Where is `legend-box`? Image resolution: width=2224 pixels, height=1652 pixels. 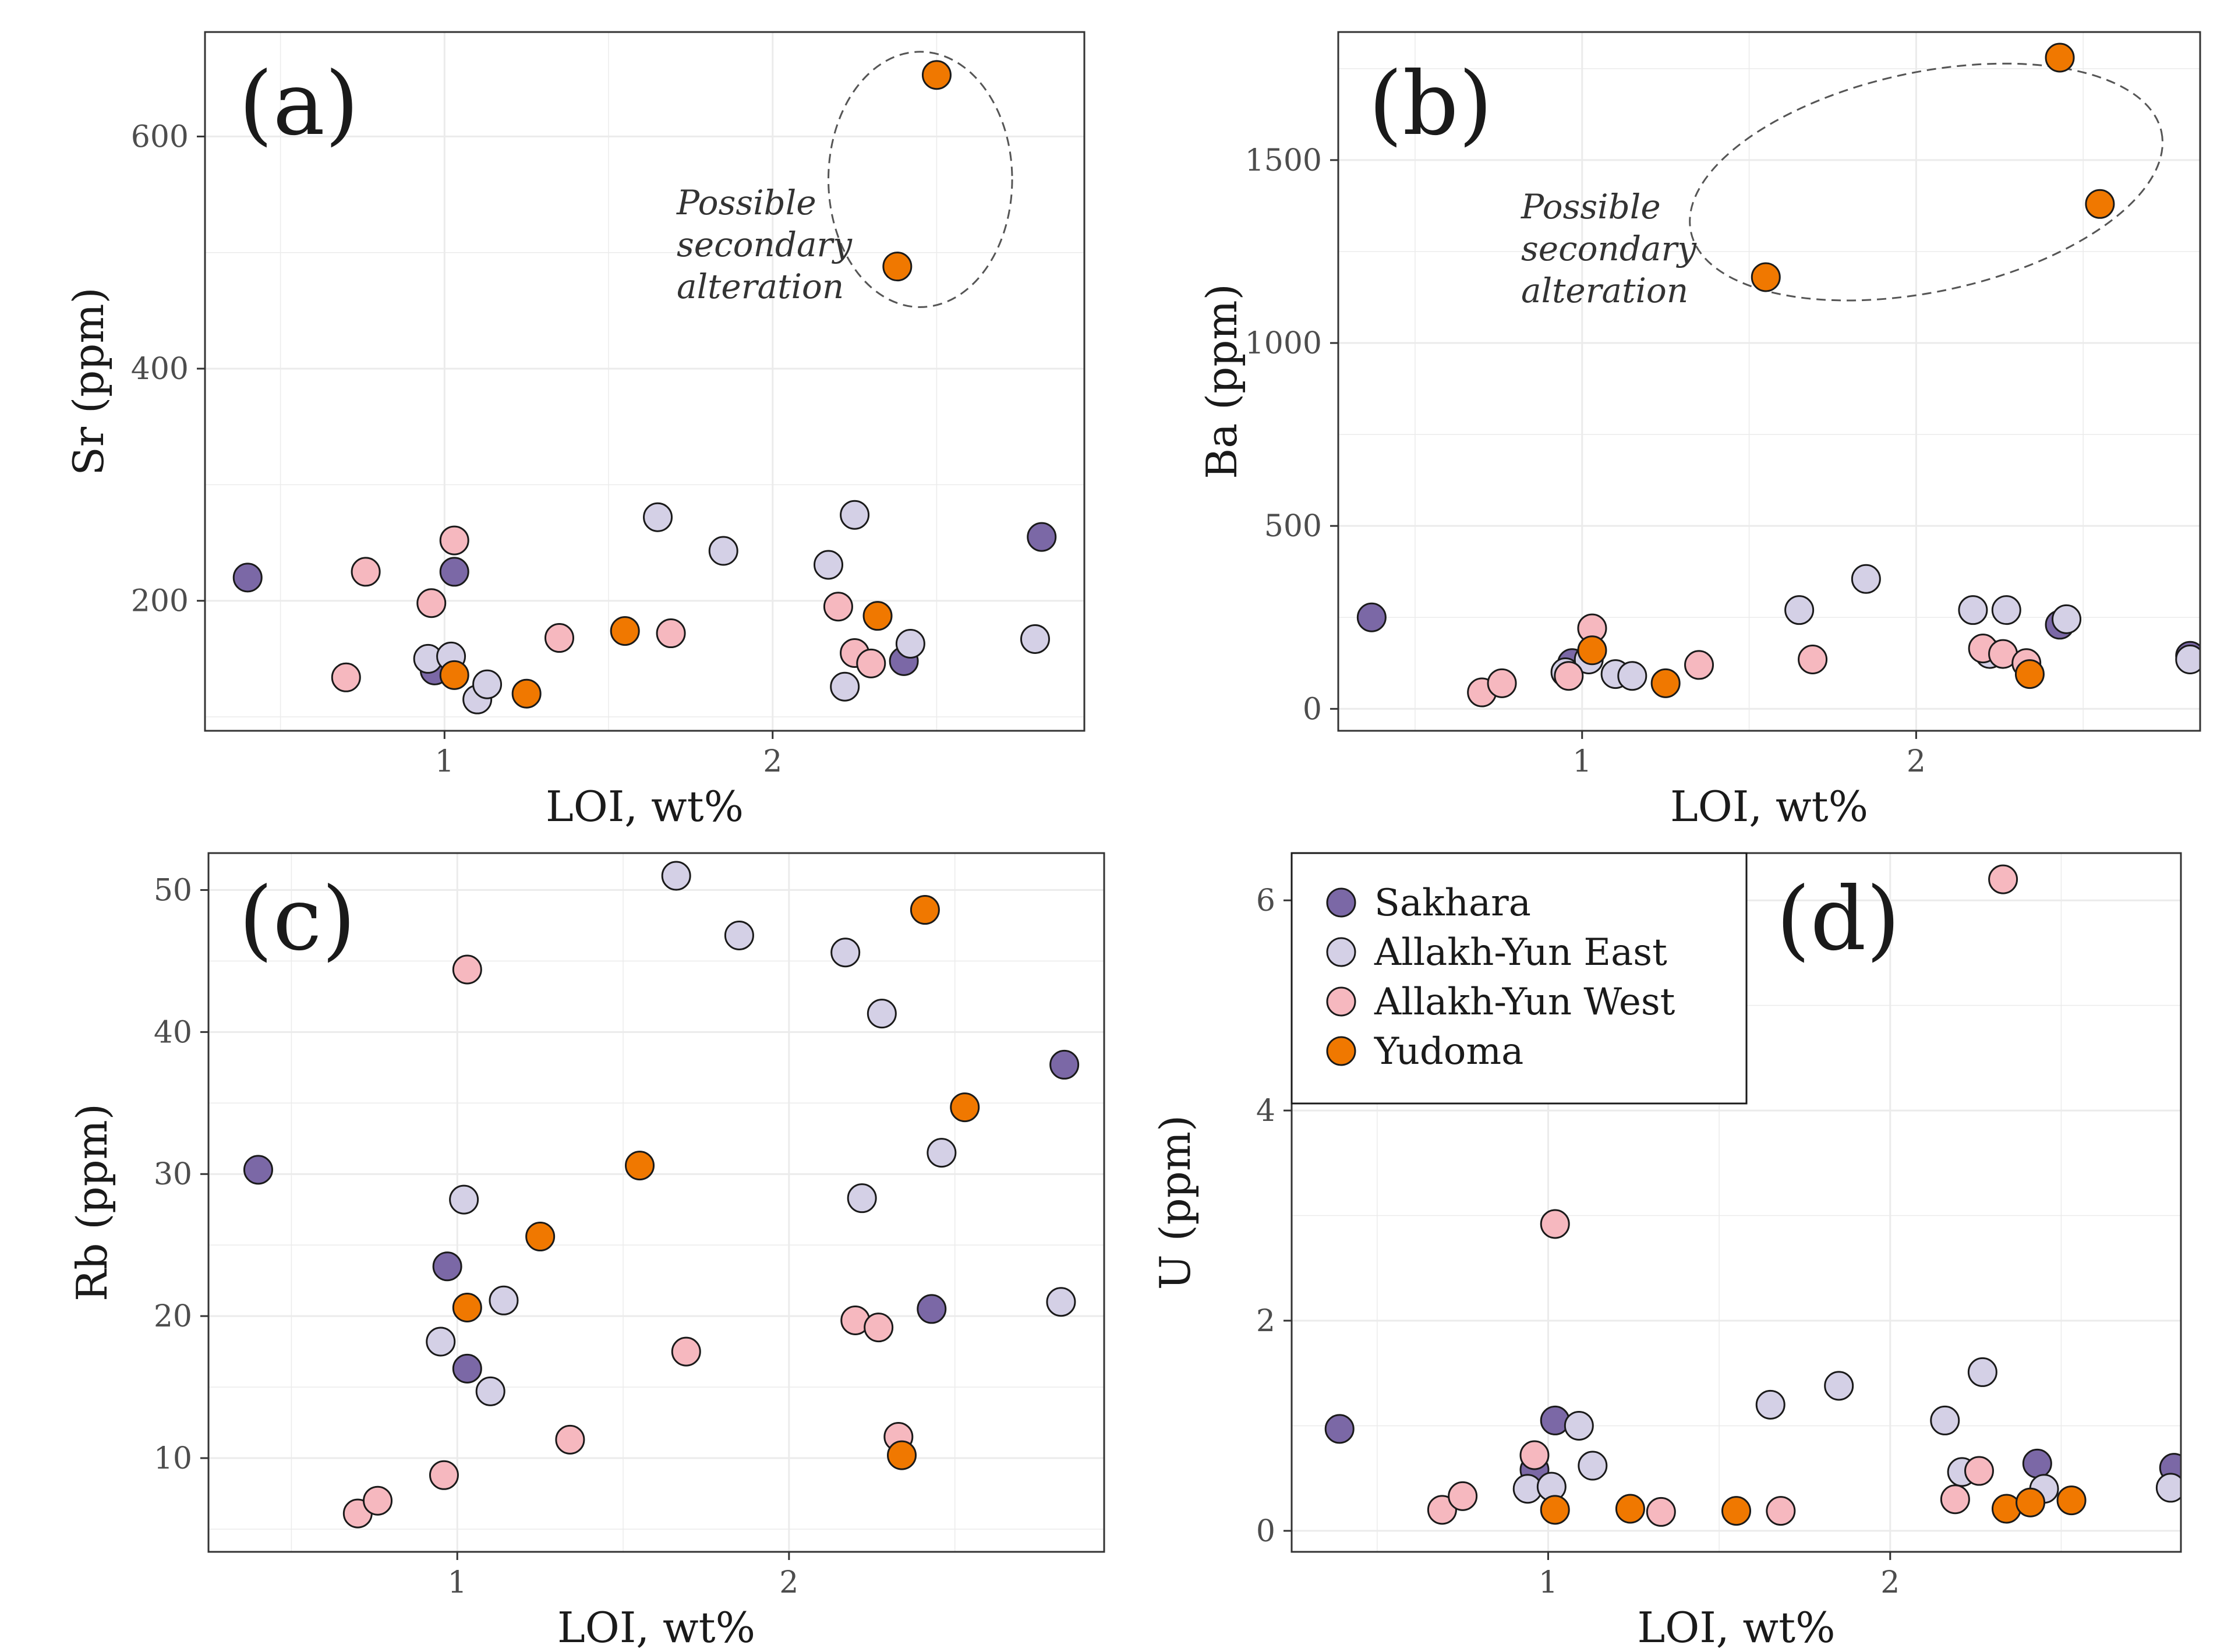 legend-box is located at coordinates (1519, 978).